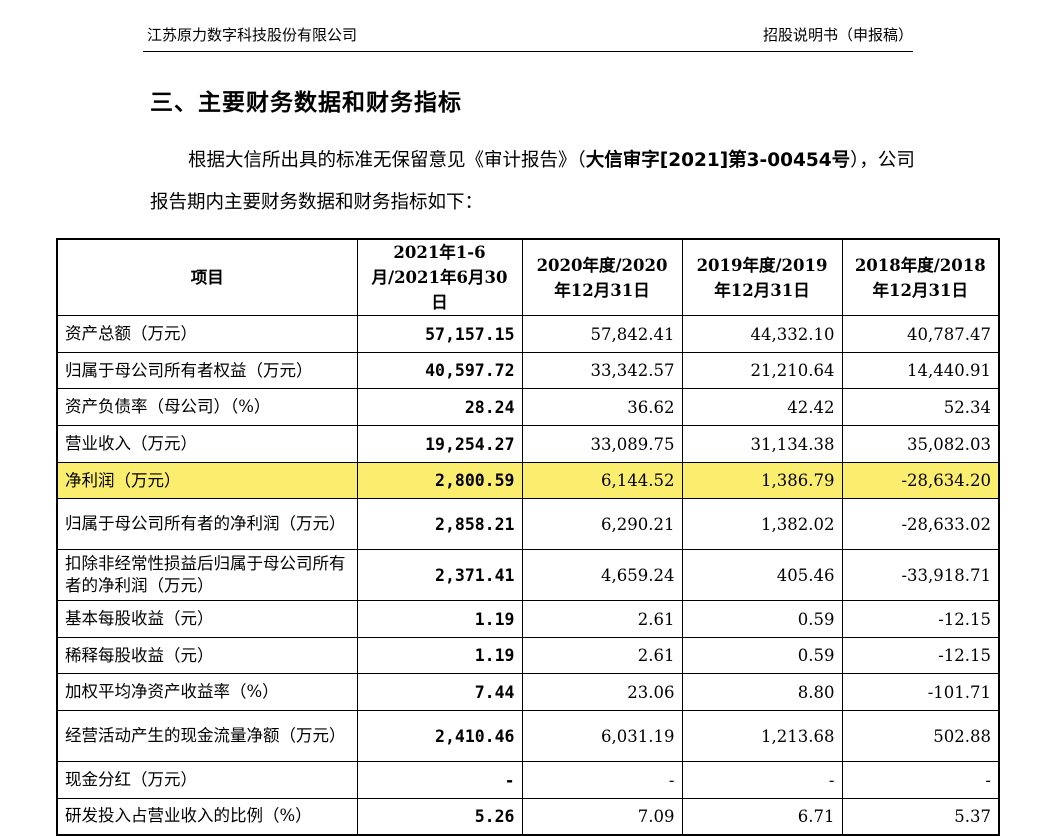 This screenshot has height=836, width=1053. What do you see at coordinates (920, 444) in the screenshot?
I see `row-value: 35,082.03` at bounding box center [920, 444].